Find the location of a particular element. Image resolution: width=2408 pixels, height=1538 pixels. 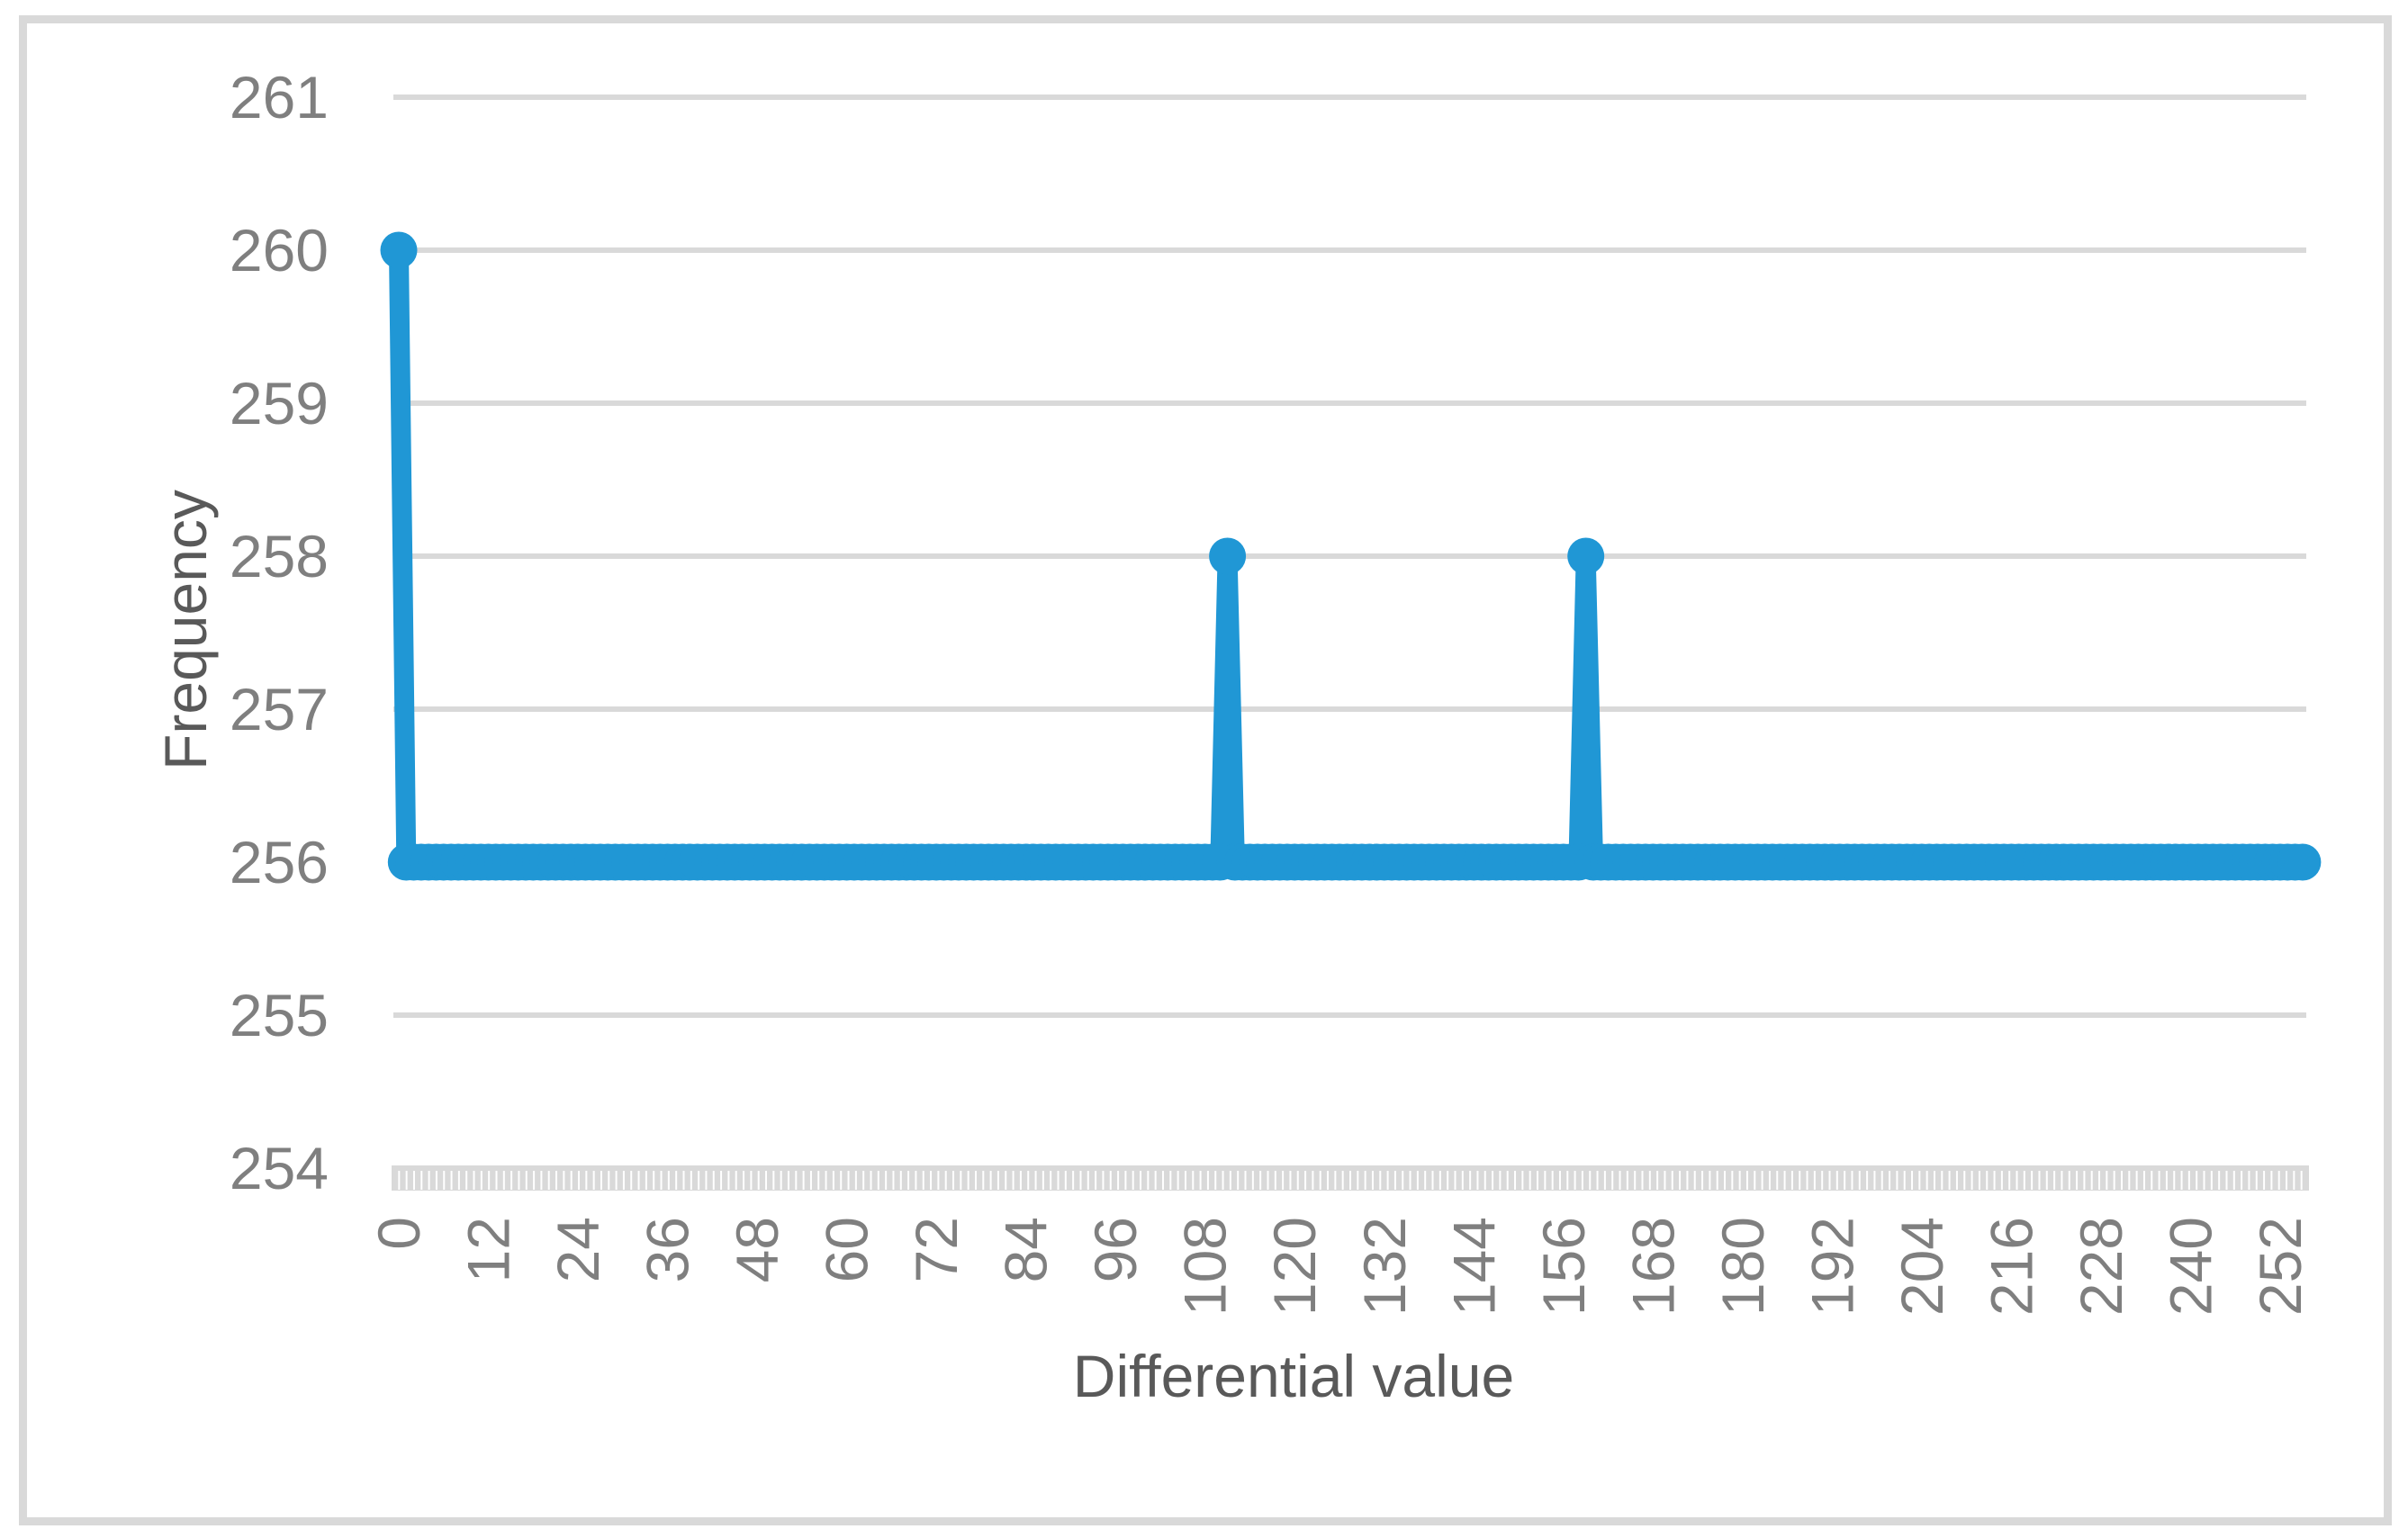

y-tick-label: 254 is located at coordinates (279, 1168).